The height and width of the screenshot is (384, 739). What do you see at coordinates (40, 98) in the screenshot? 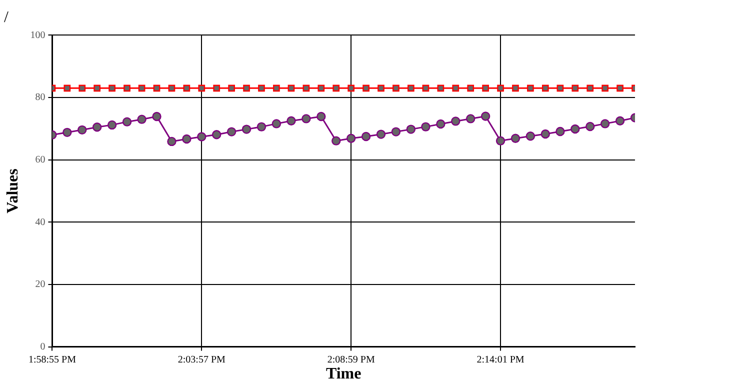
I see `y-tick-label: 80` at bounding box center [40, 98].